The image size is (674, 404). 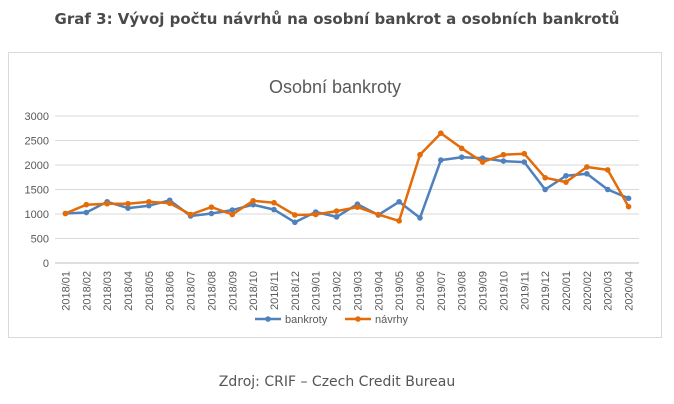 I want to click on x-tick-label: 2018/10, so click(x=254, y=291).